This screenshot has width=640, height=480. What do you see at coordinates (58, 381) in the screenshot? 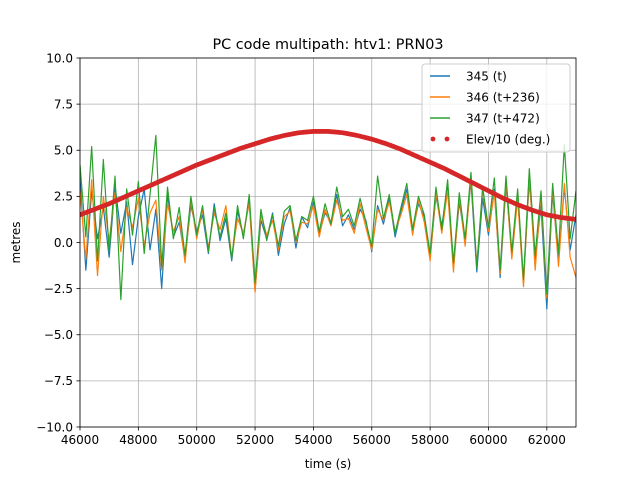
I see `y-tick-label: −7.5` at bounding box center [58, 381].